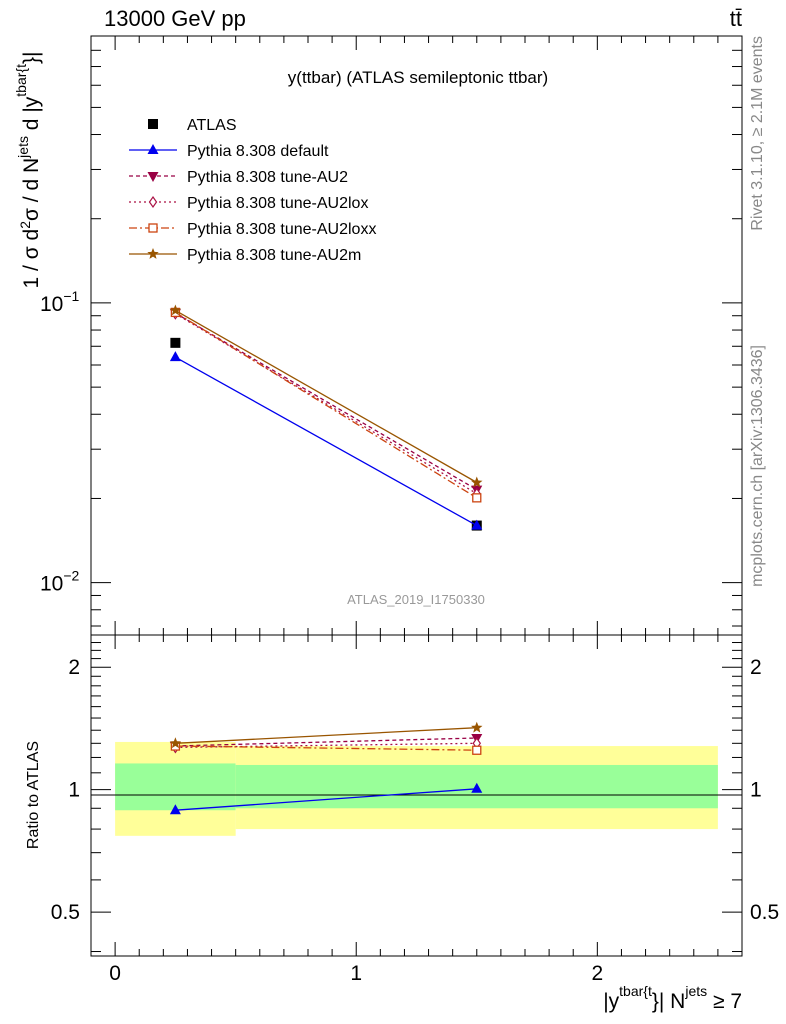 The width and height of the screenshot is (786, 1024). I want to click on energy-label: 13000 GeV pp, so click(175, 18).